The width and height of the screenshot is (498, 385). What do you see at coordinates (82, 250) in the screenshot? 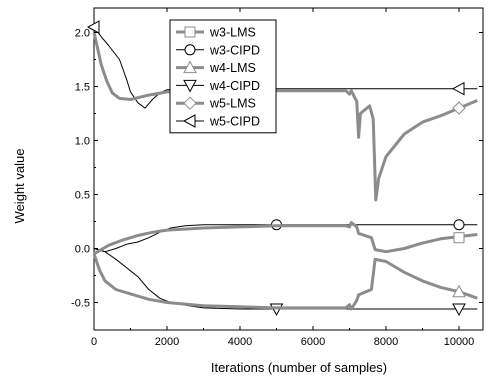
I see `y-tick-label: 0.0` at bounding box center [82, 250].